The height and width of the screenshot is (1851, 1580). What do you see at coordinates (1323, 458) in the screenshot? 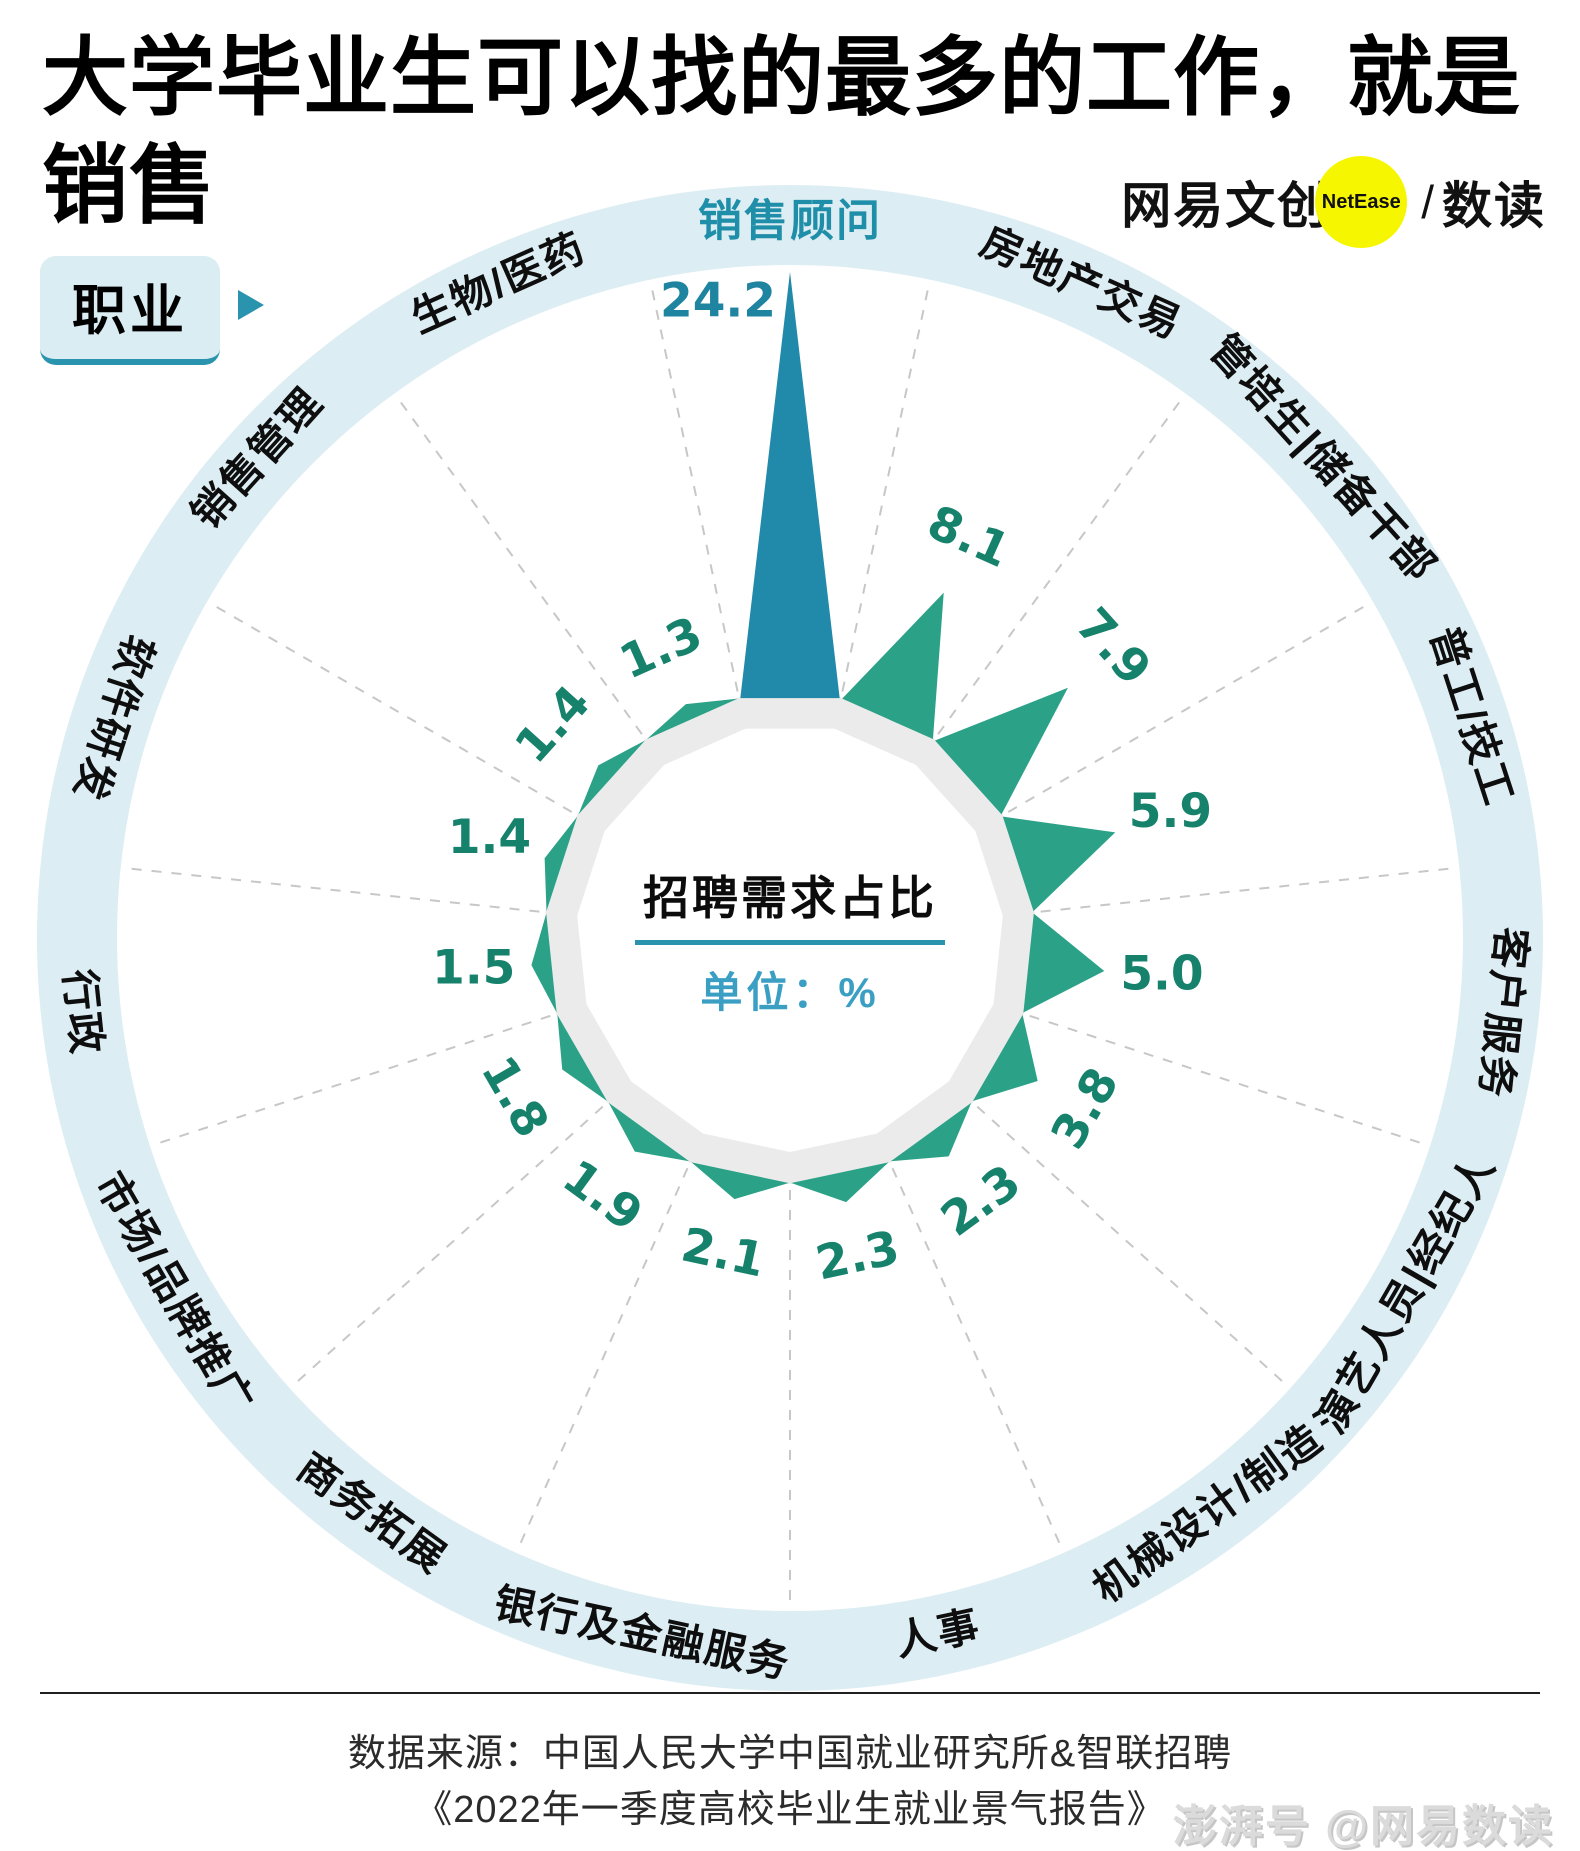
I see `category-label-管培生|储备干部: 管培生|储备干部` at bounding box center [1323, 458].